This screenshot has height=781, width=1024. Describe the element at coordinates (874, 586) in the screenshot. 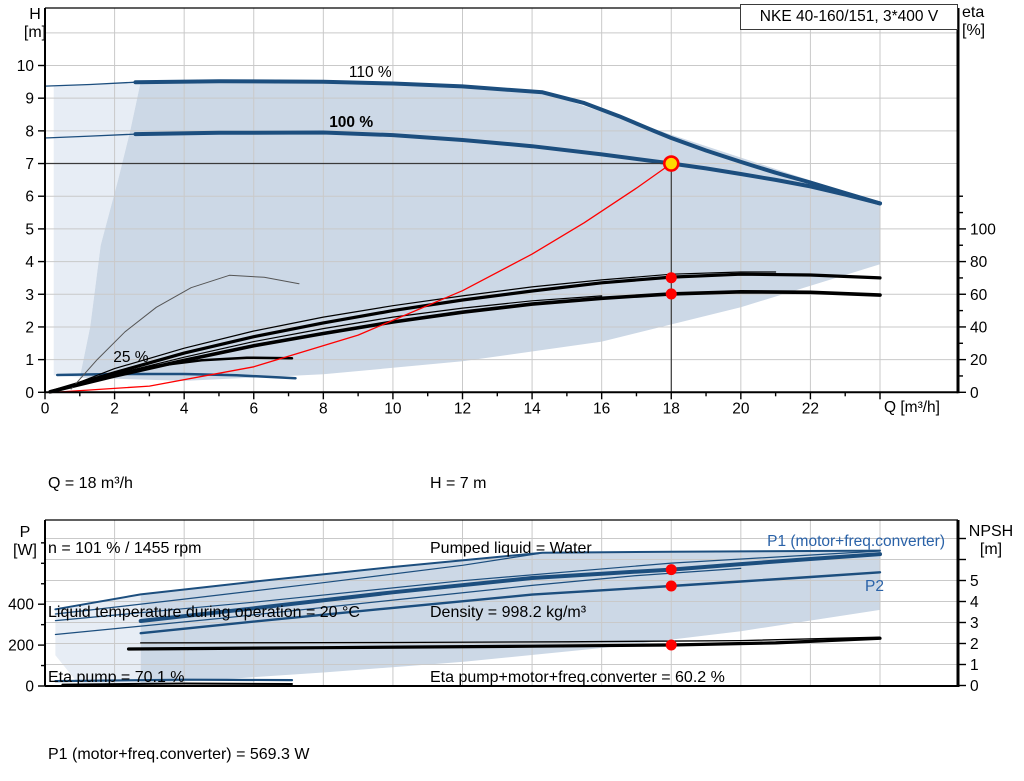

I see `curve-label: P2` at that location.